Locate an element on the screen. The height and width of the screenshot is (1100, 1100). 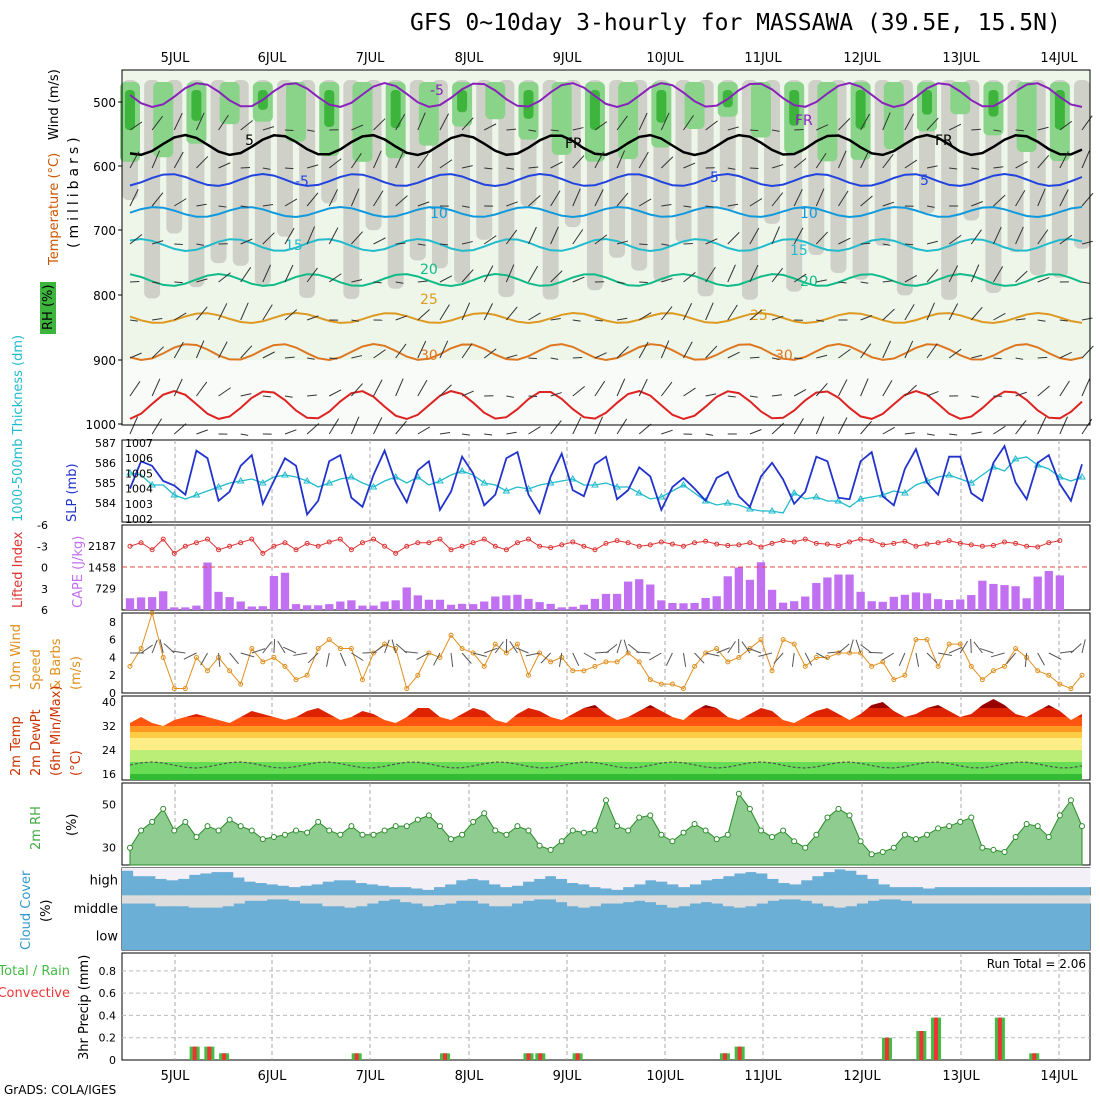
pressure-tick-label: 600 is located at coordinates (104, 167).